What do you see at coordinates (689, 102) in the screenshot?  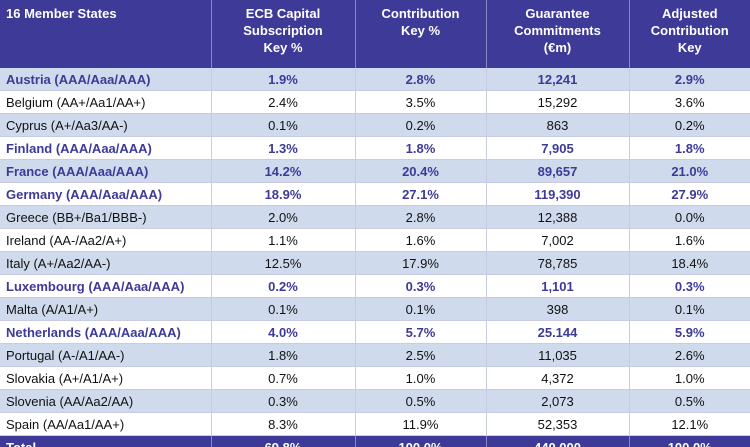 I see `adjusted-contribution-key: 3.6%` at bounding box center [689, 102].